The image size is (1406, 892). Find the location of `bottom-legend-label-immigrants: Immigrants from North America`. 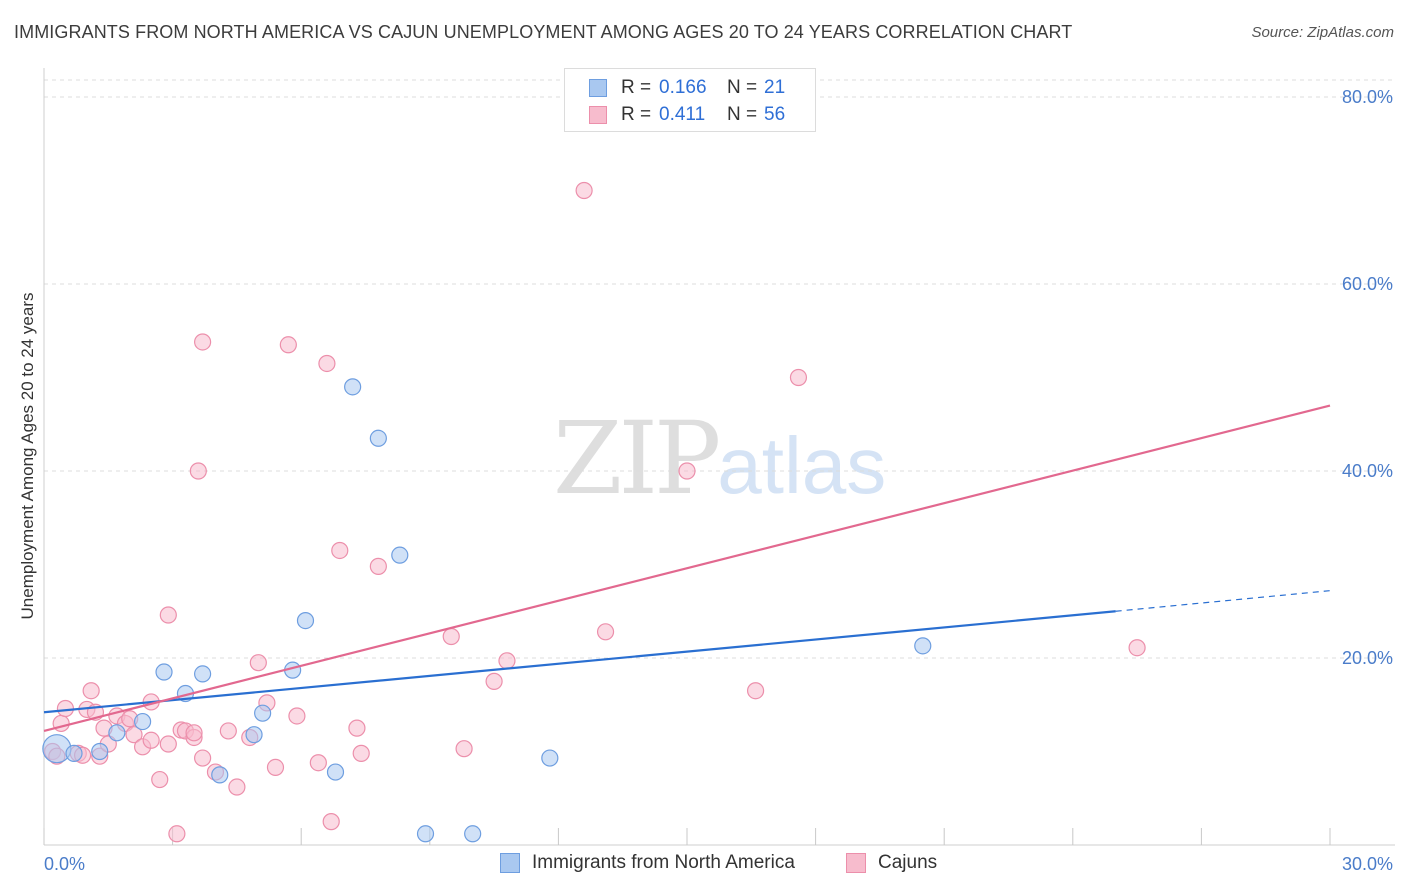

bottom-legend-label-immigrants: Immigrants from North America is located at coordinates (663, 862).